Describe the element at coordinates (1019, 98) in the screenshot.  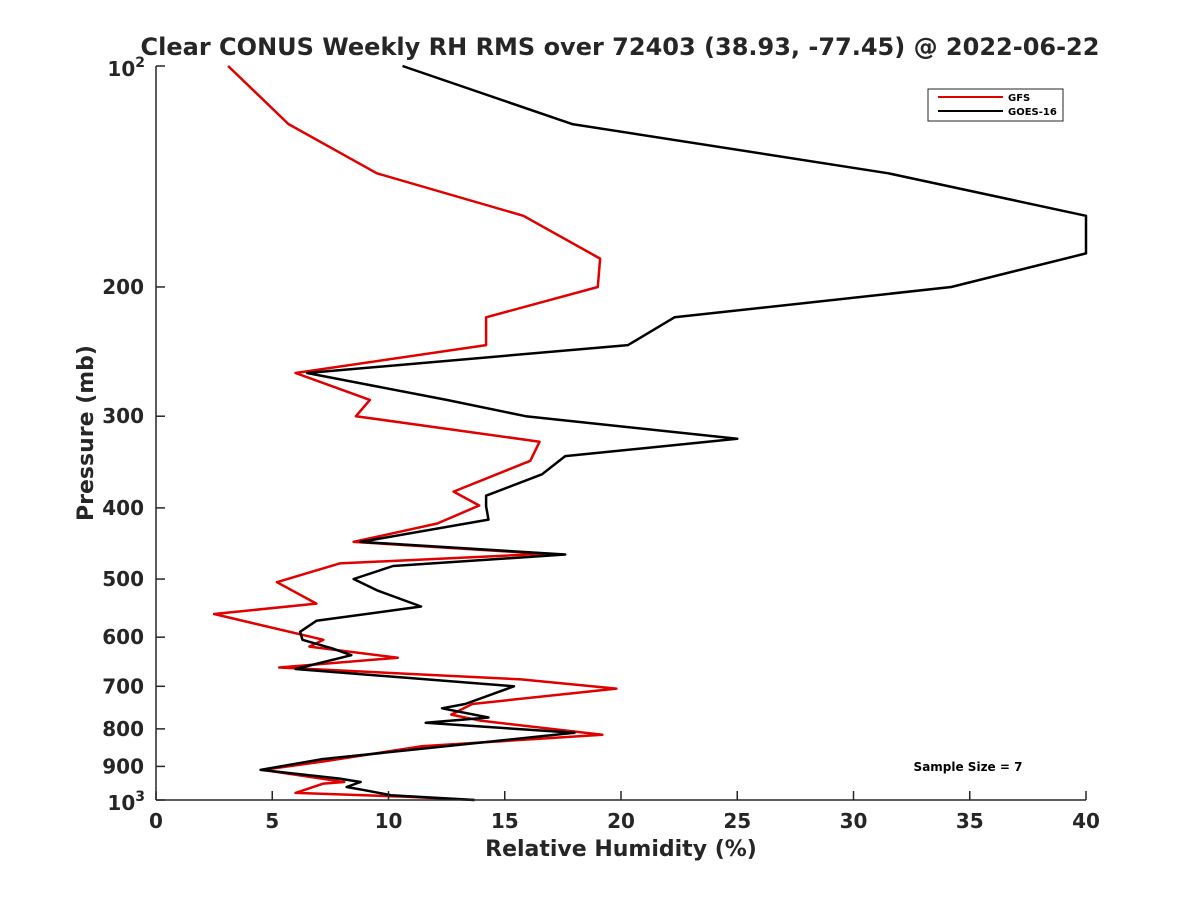
I see `legend-label-gfs: GFS` at that location.